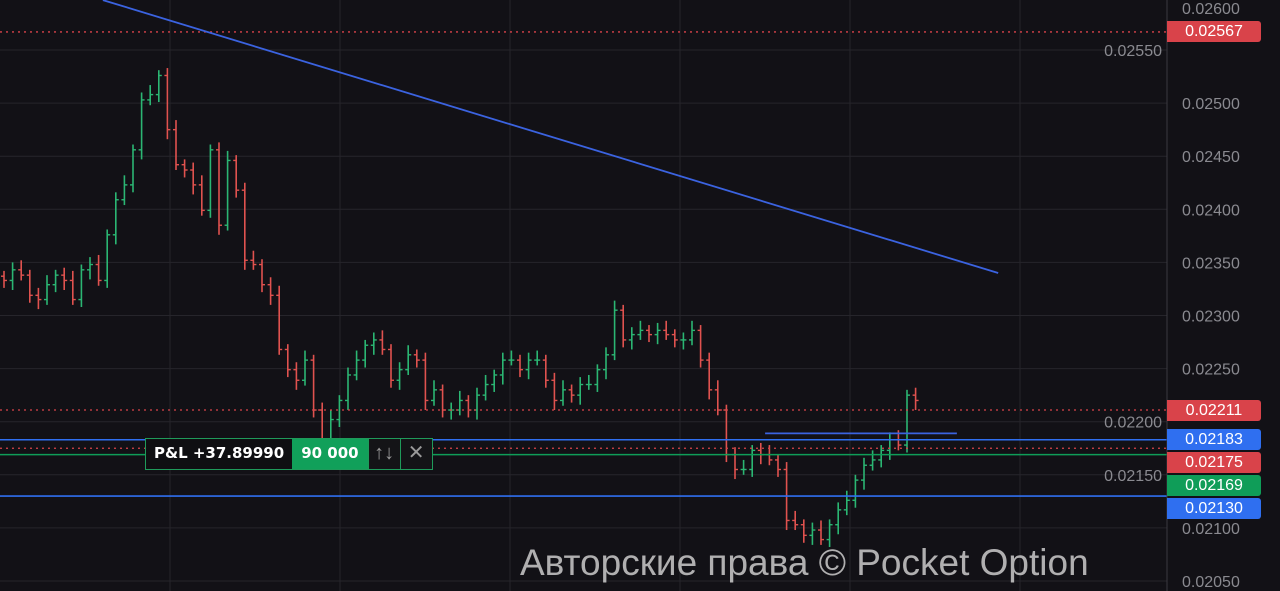 The image size is (1280, 591). Describe the element at coordinates (804, 562) in the screenshot. I see `watermark: Авторские права © Pocket Option` at that location.